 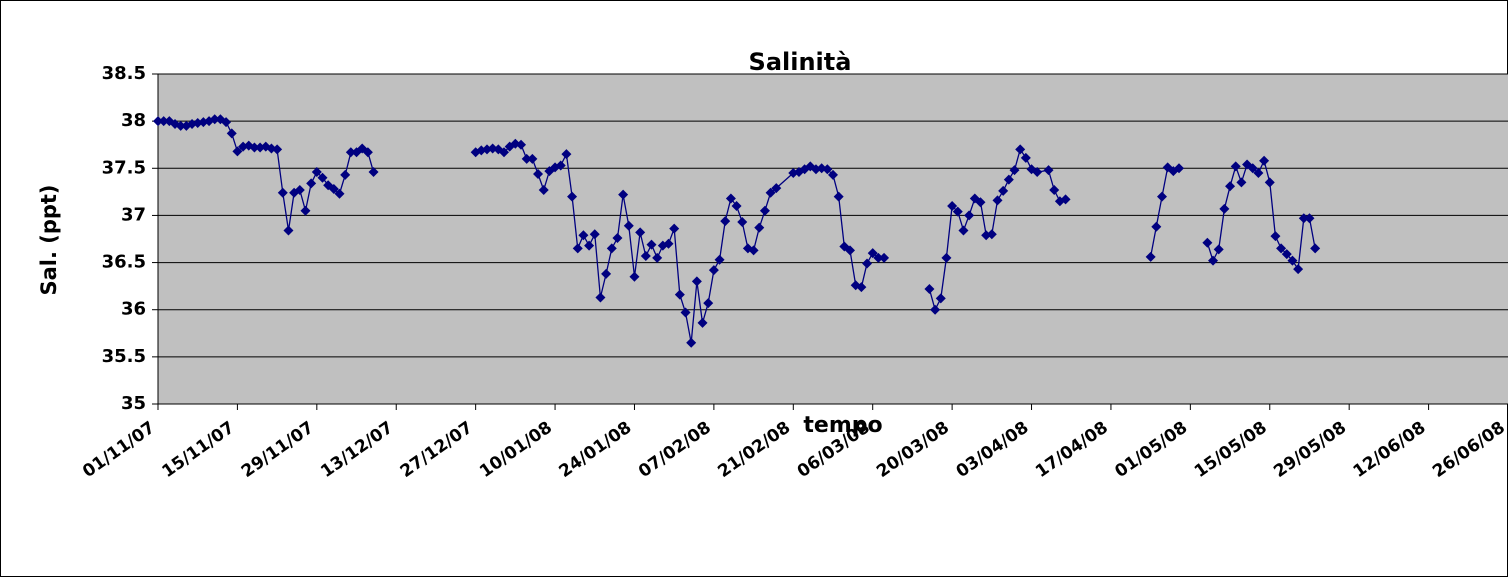 What do you see at coordinates (49, 239) in the screenshot?
I see `y-axis-label: Sal. (ppt)` at bounding box center [49, 239].